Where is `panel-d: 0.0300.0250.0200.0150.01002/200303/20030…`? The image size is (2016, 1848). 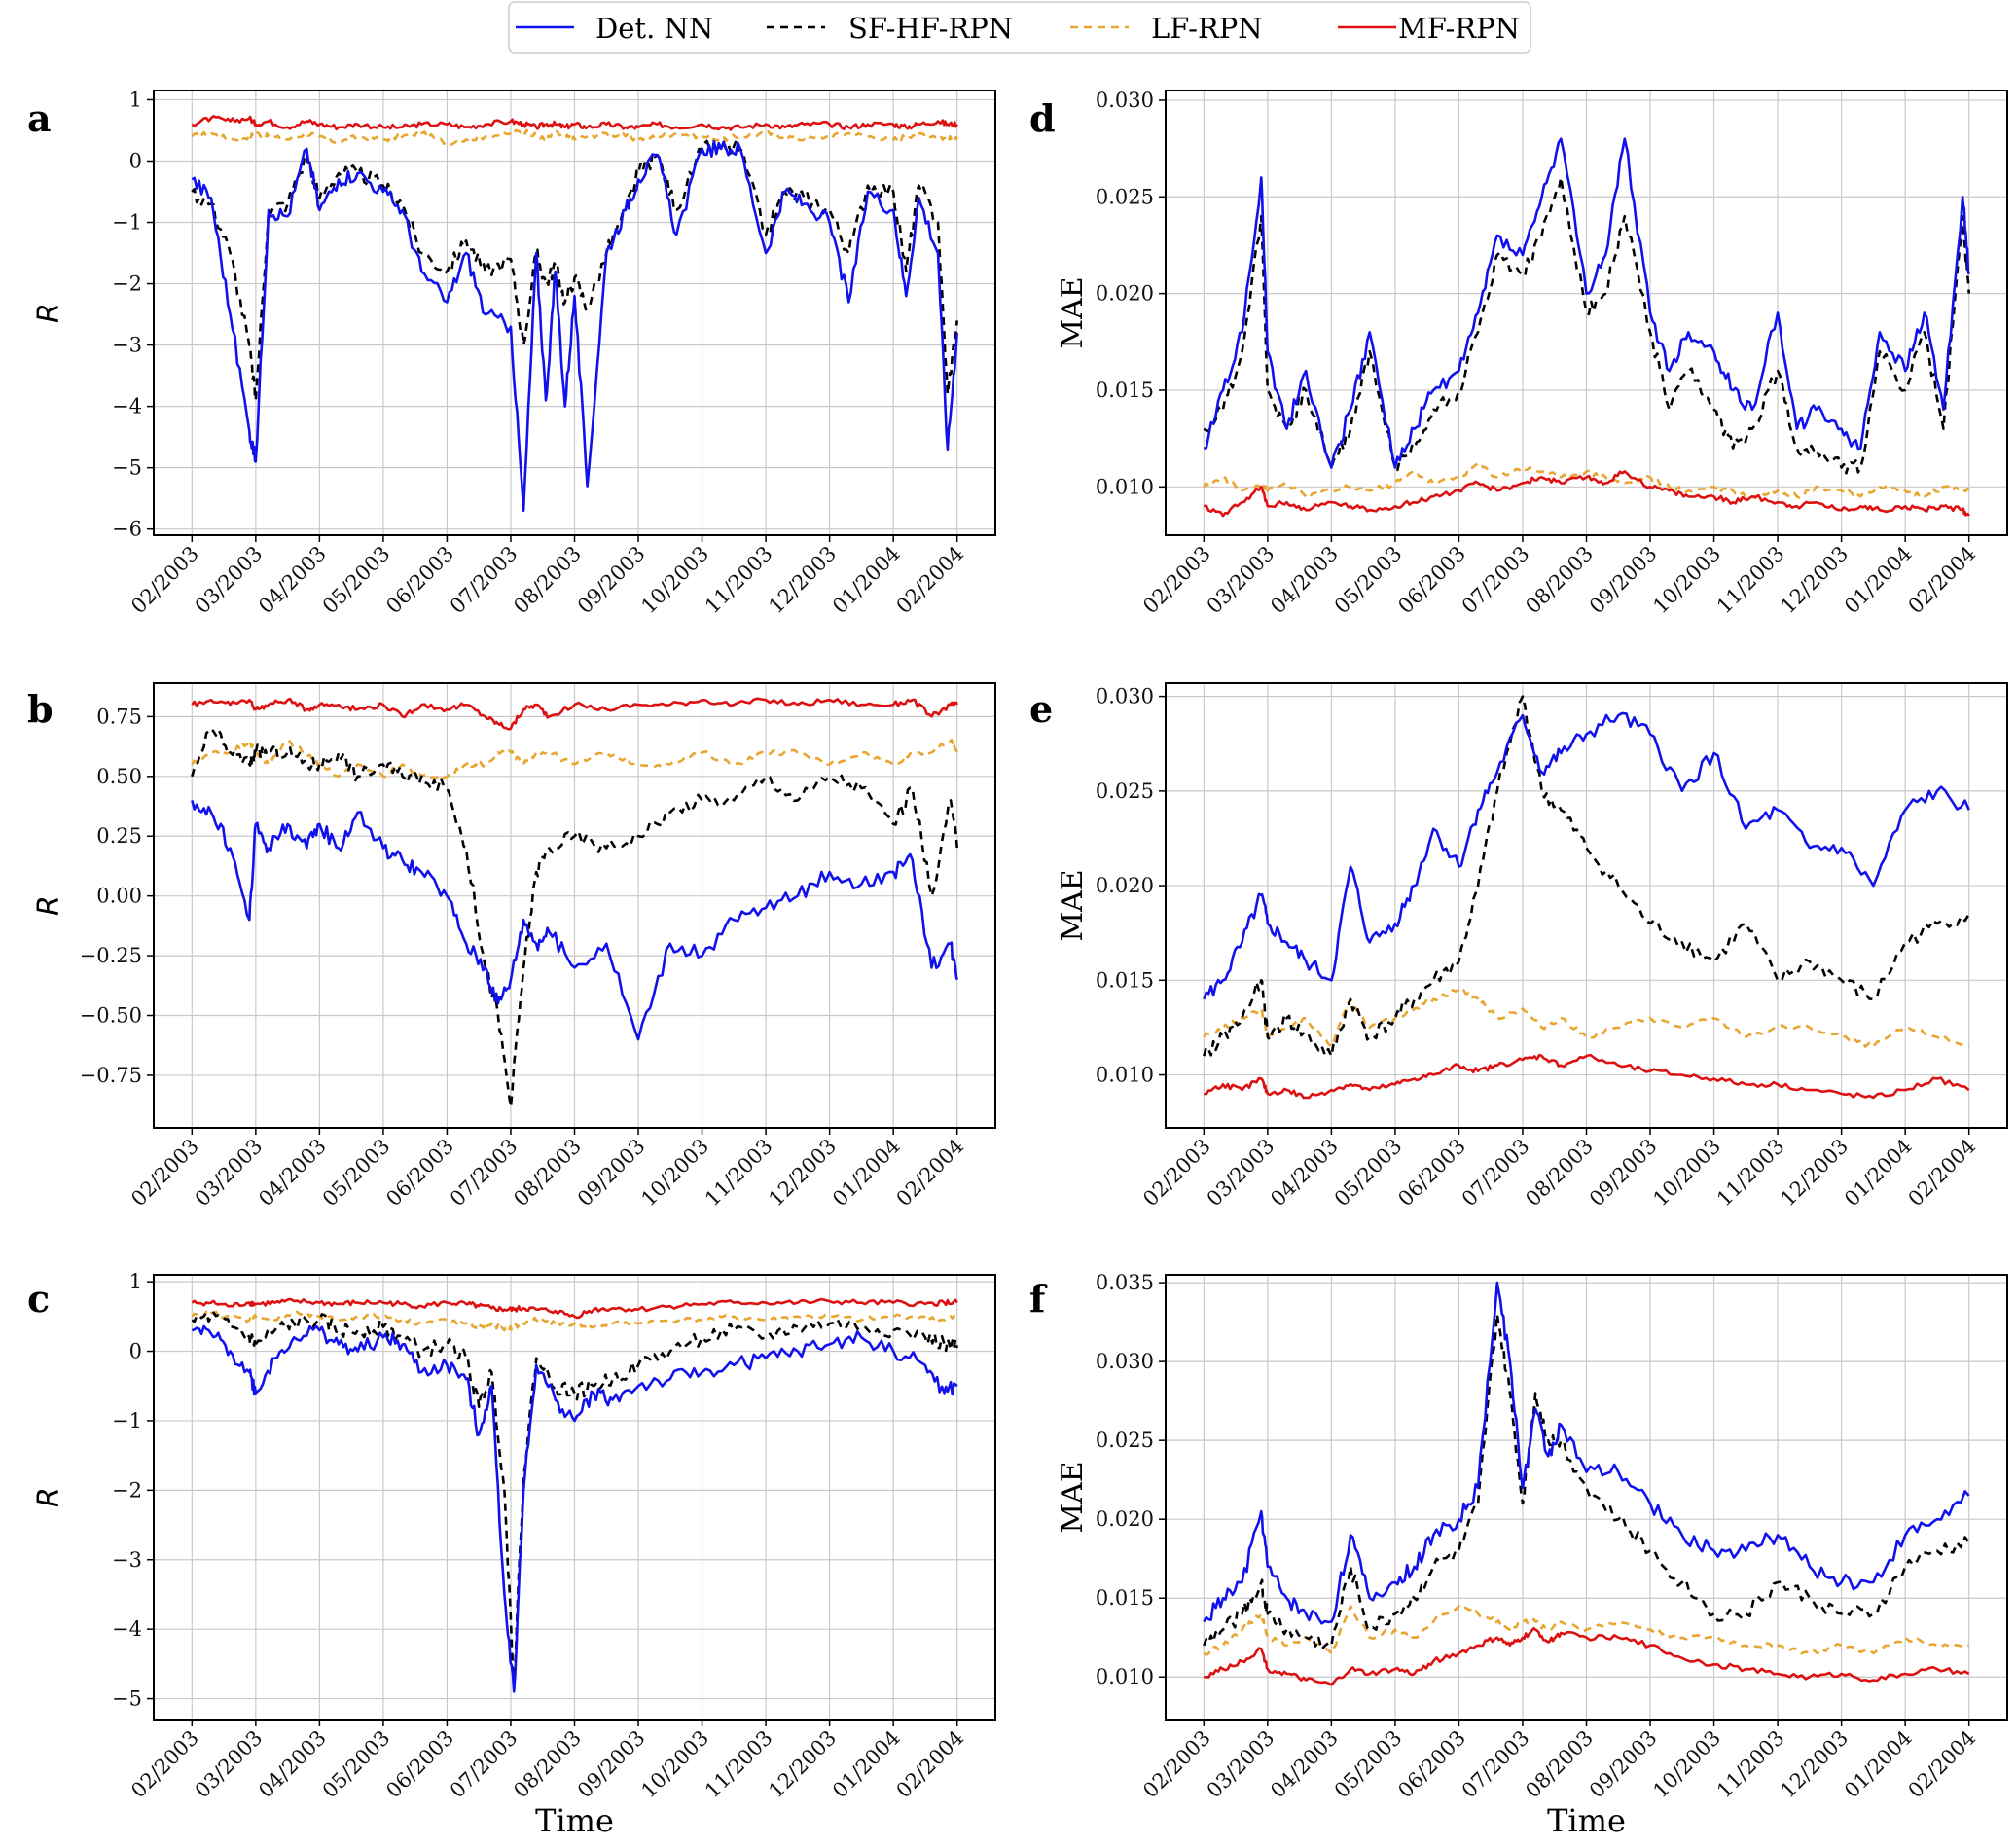
panel-d: 0.0300.0250.0200.0150.01002/200303/20030… is located at coordinates (1518, 354).